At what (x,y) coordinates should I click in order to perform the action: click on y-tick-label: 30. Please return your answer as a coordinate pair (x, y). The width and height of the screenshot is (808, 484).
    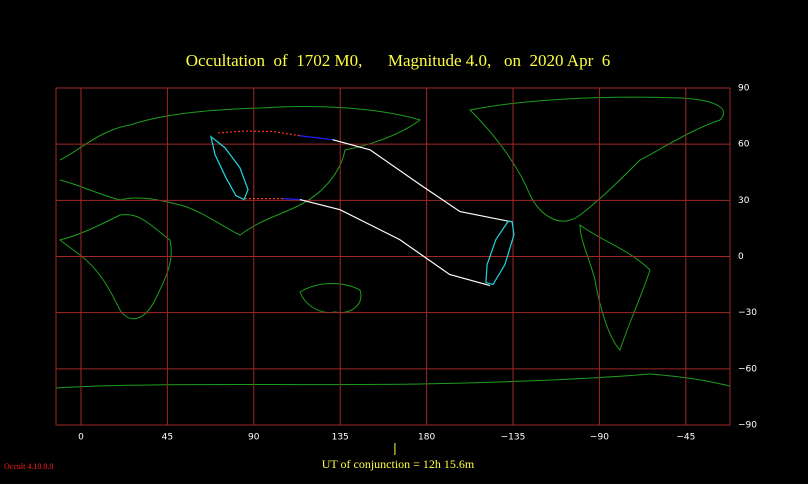
    Looking at the image, I should click on (744, 201).